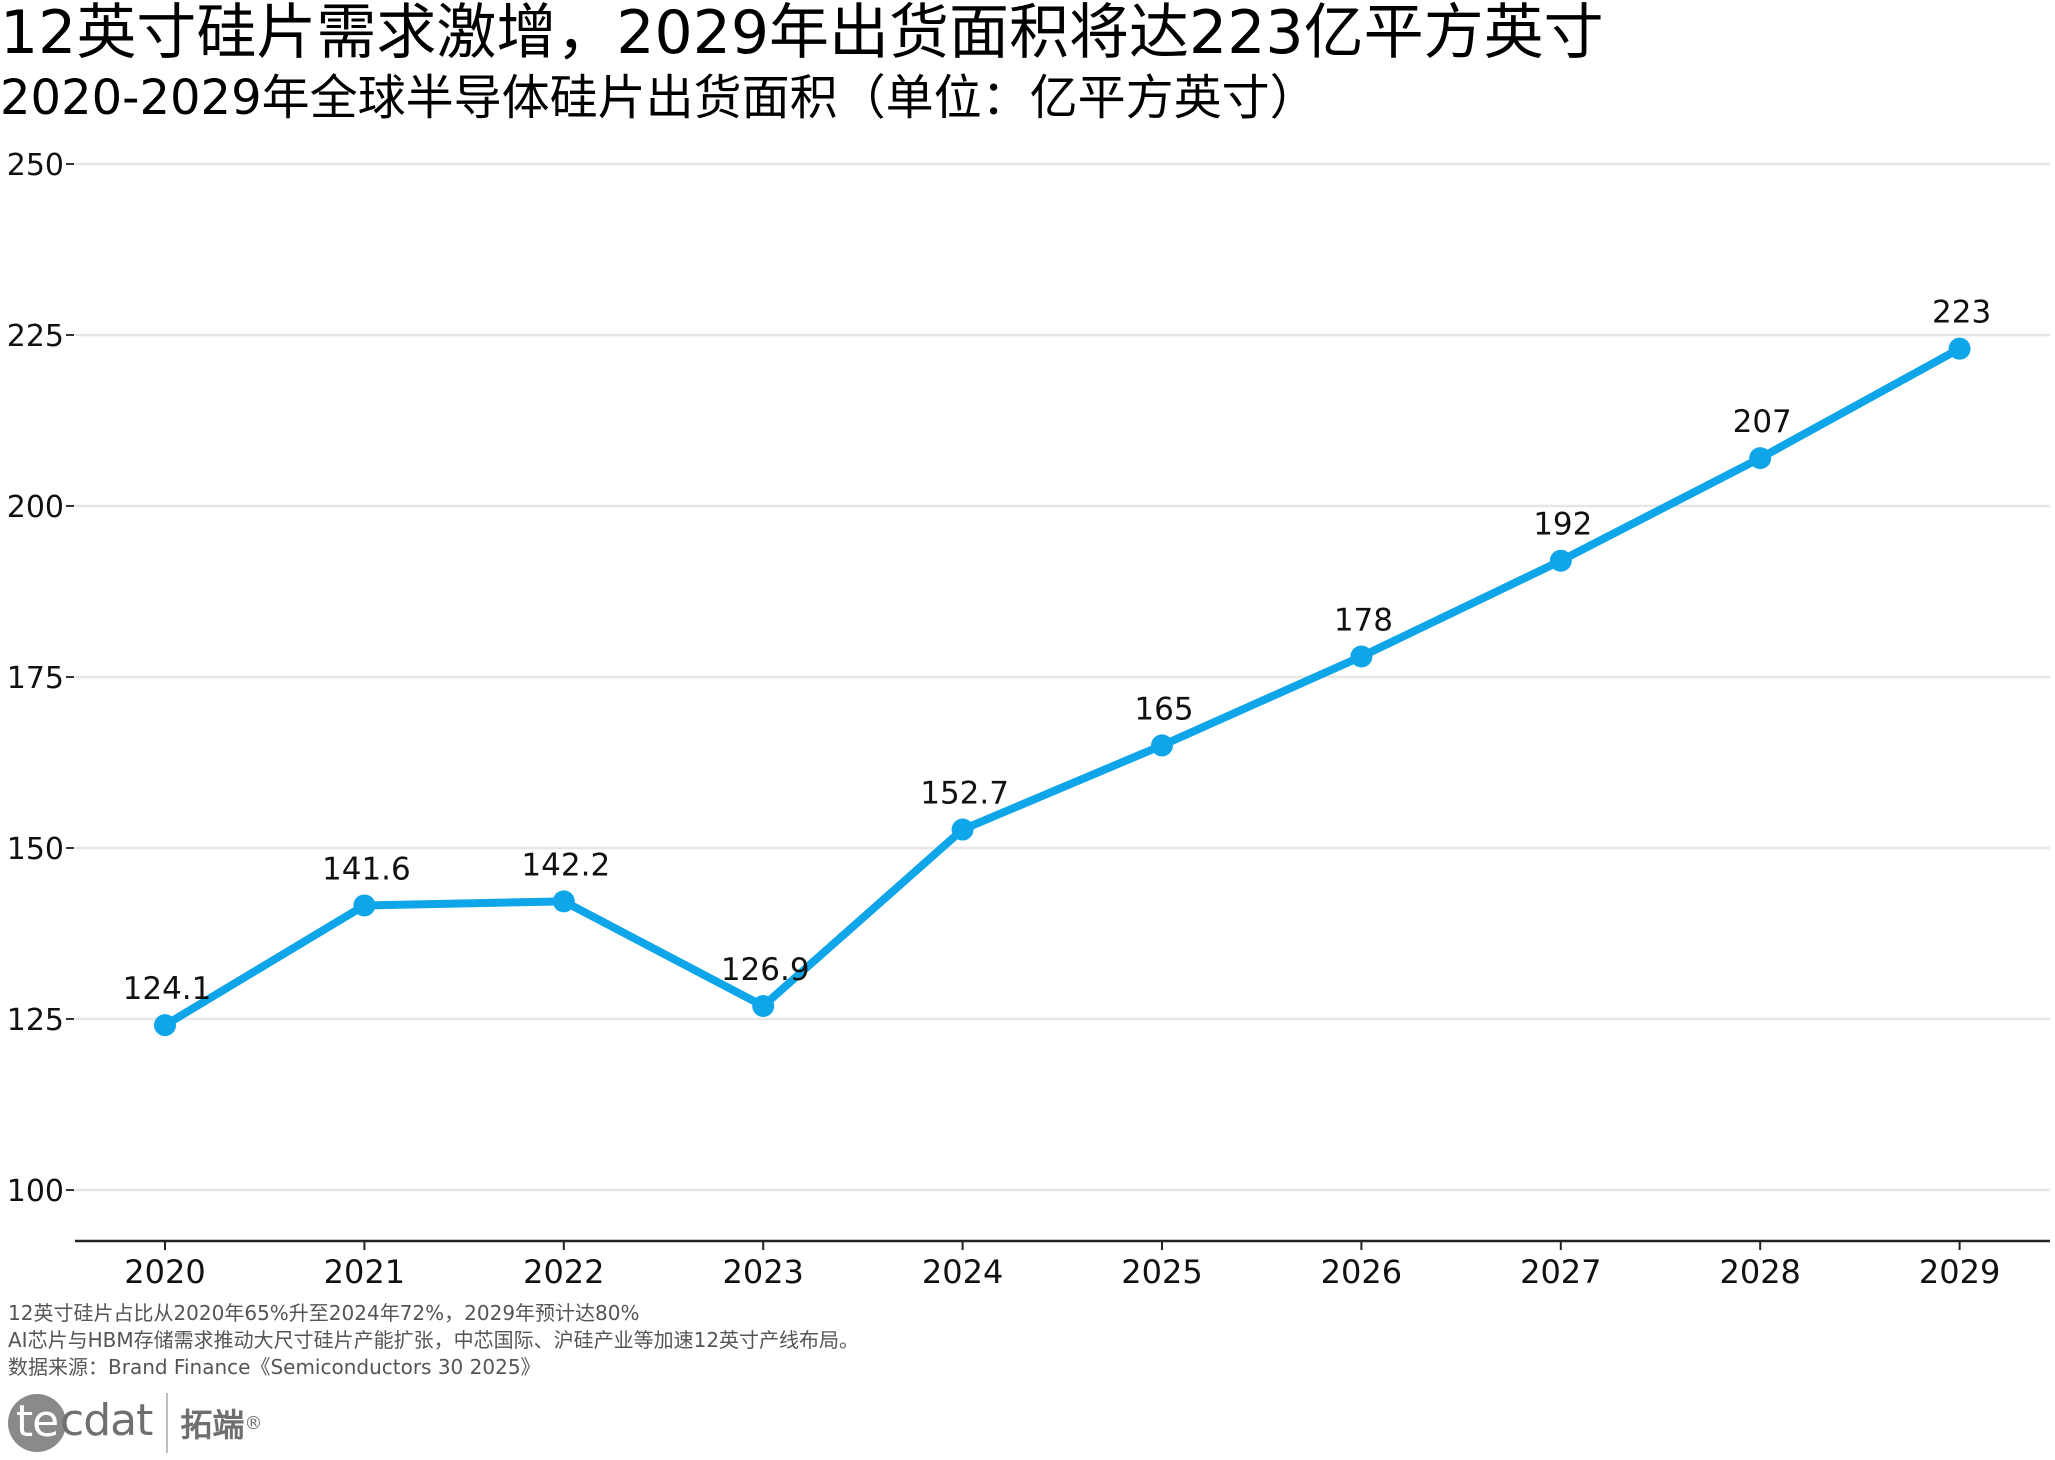 Image resolution: width=2055 pixels, height=1460 pixels. Describe the element at coordinates (1161, 1272) in the screenshot. I see `x-tick-label: 2025` at that location.